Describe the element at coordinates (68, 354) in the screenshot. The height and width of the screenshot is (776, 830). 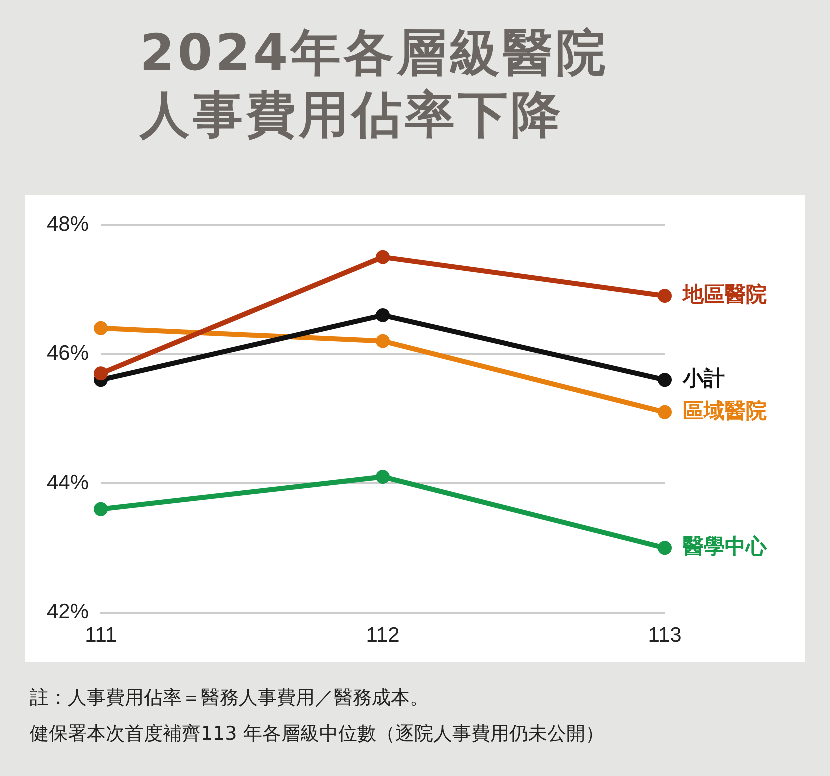
I see `y-tick-label: 46%` at that location.